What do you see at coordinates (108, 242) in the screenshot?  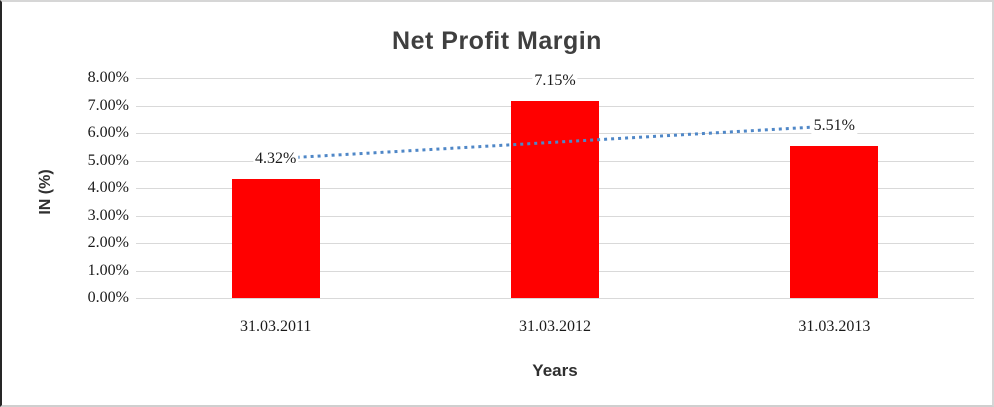 I see `y-axis-tick-label: 2.00%` at bounding box center [108, 242].